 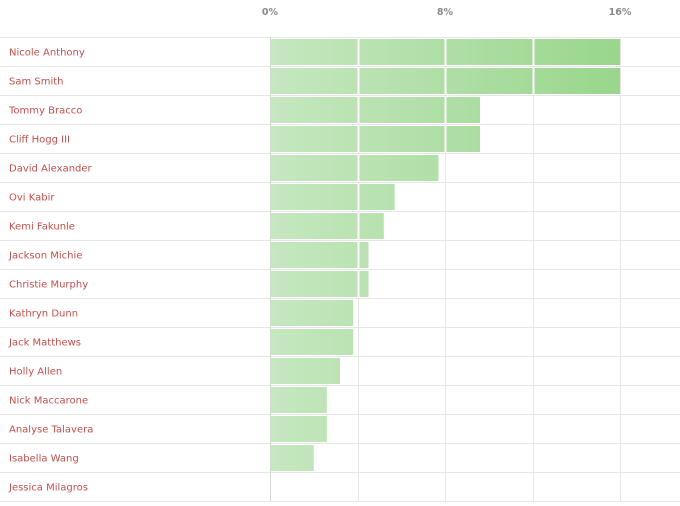 I want to click on row-label: Analyse Talavera, so click(x=51, y=430).